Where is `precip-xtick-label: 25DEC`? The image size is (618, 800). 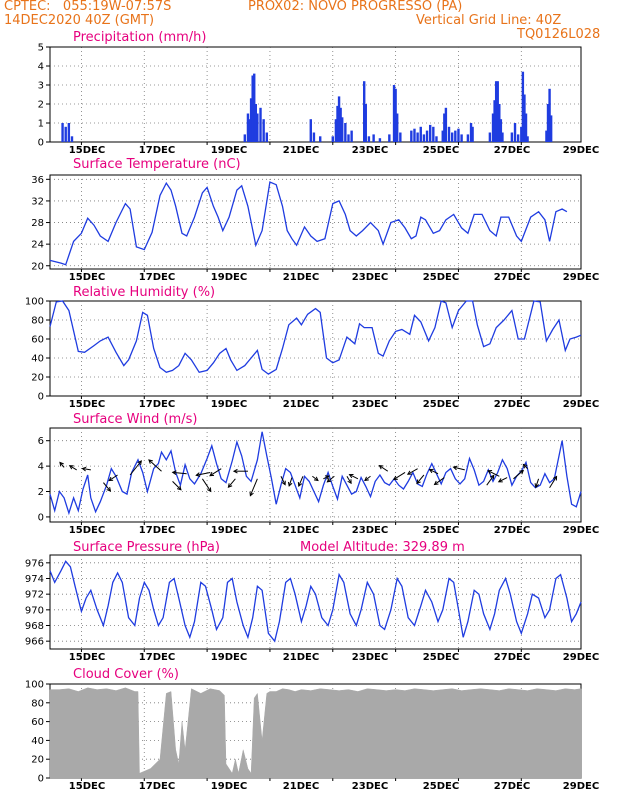 precip-xtick-label: 25DEC is located at coordinates (441, 150).